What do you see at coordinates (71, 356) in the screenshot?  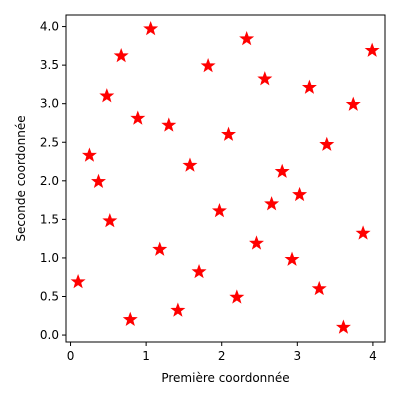 I see `x-tick-label: 0` at bounding box center [71, 356].